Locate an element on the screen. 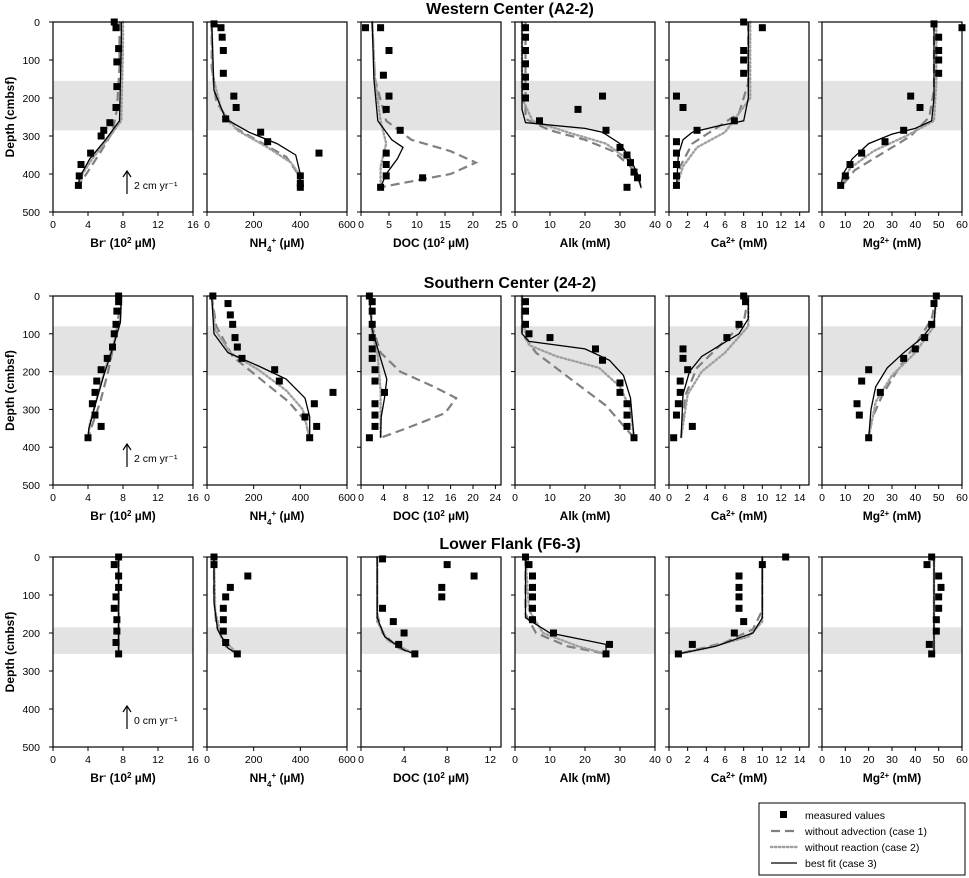 The width and height of the screenshot is (969, 878). case1-curve is located at coordinates (715, 366).